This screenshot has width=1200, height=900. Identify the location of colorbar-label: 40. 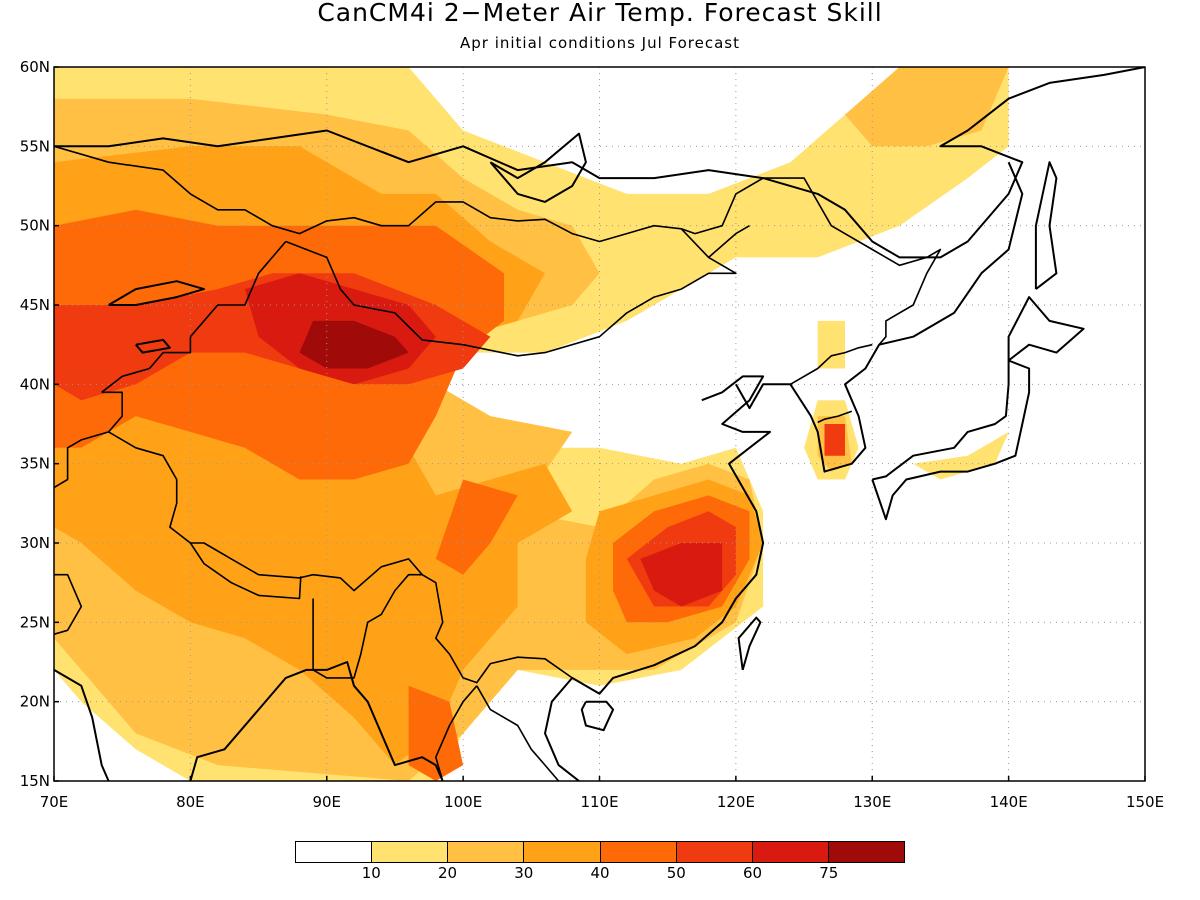
(600, 873).